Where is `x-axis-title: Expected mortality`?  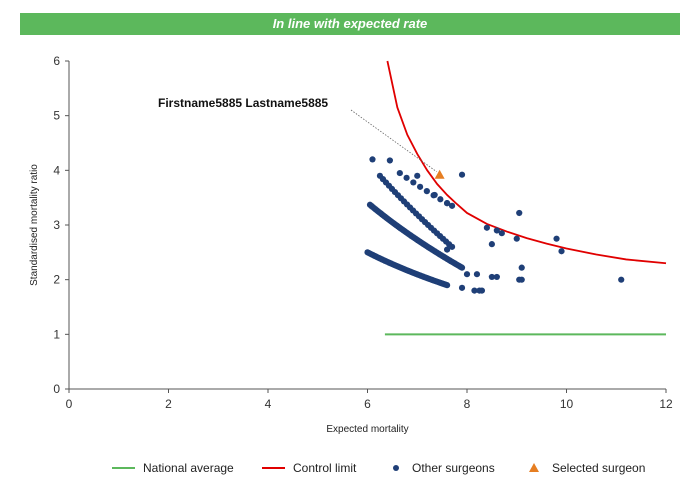 x-axis-title: Expected mortality is located at coordinates (367, 429).